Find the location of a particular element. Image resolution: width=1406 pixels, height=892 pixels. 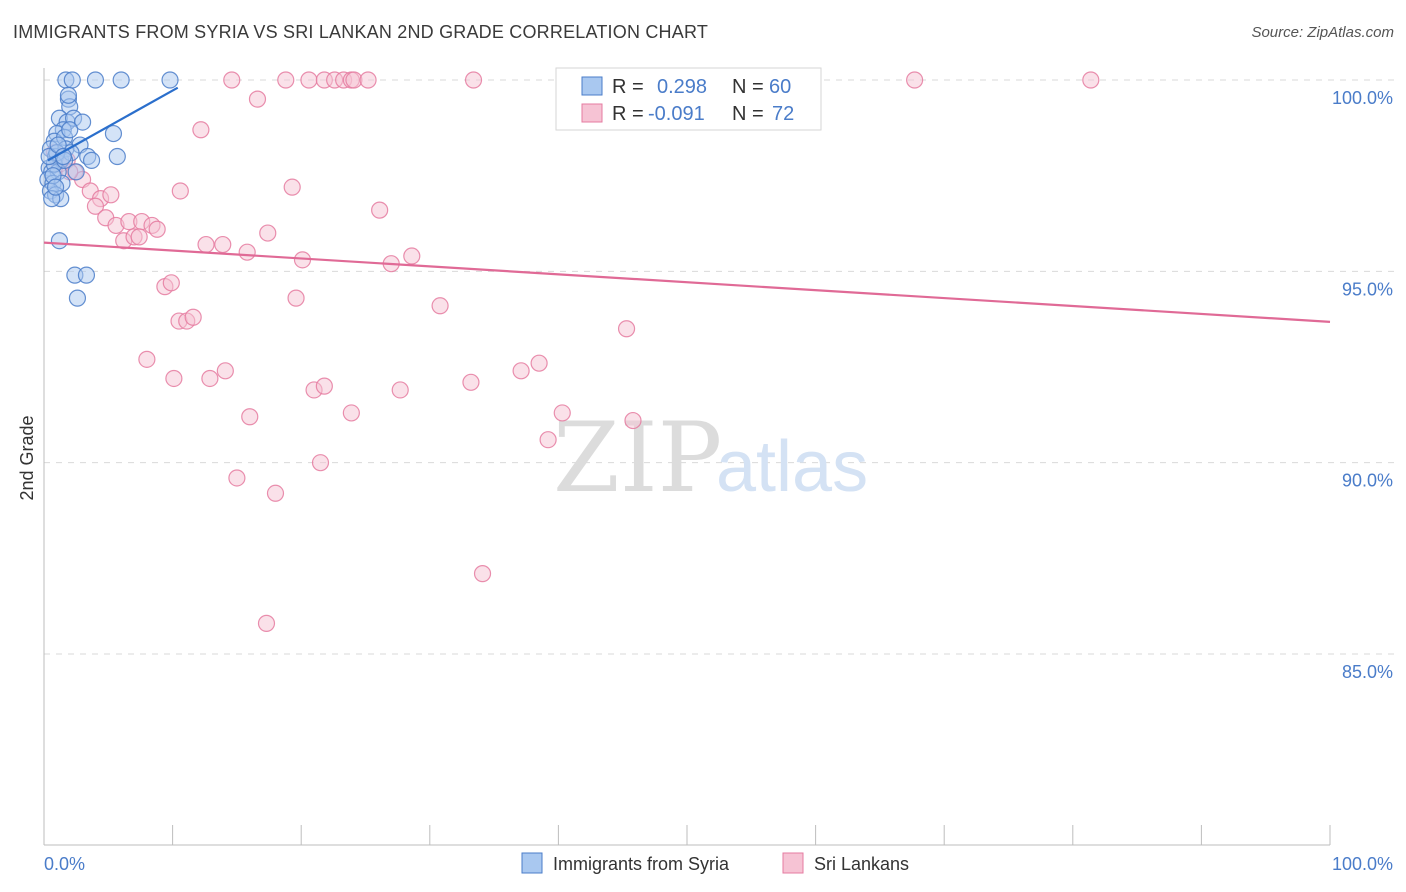

syria-trend-line is located at coordinates (113, 124).